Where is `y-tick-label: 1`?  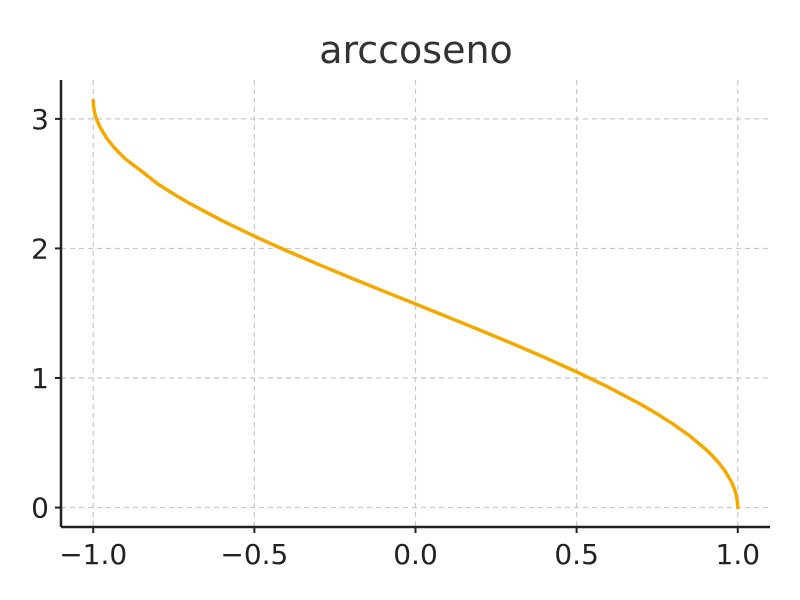 y-tick-label: 1 is located at coordinates (40, 378).